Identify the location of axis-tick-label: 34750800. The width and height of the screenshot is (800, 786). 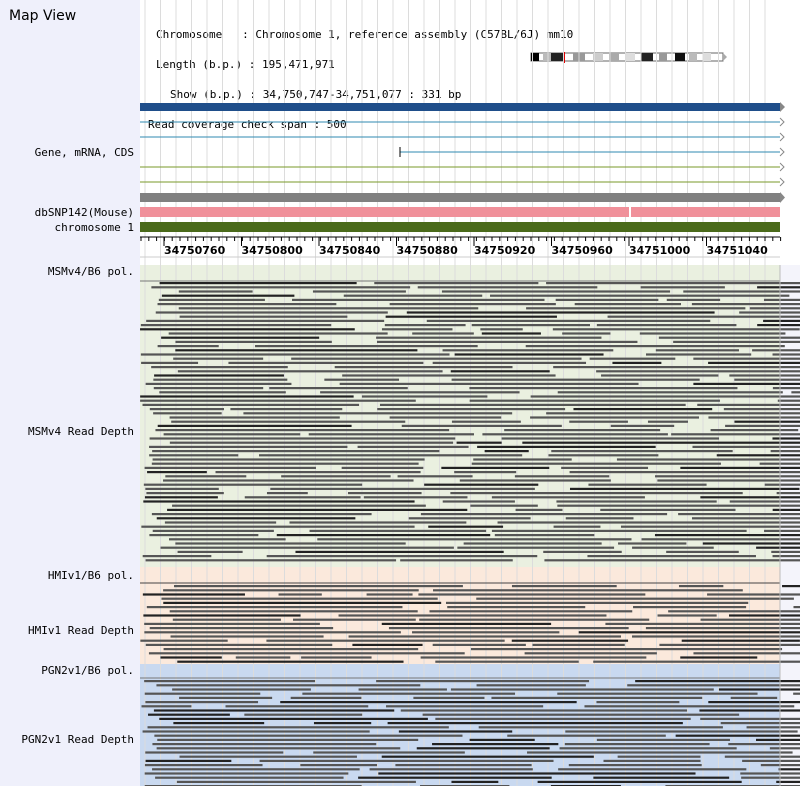
(273, 250).